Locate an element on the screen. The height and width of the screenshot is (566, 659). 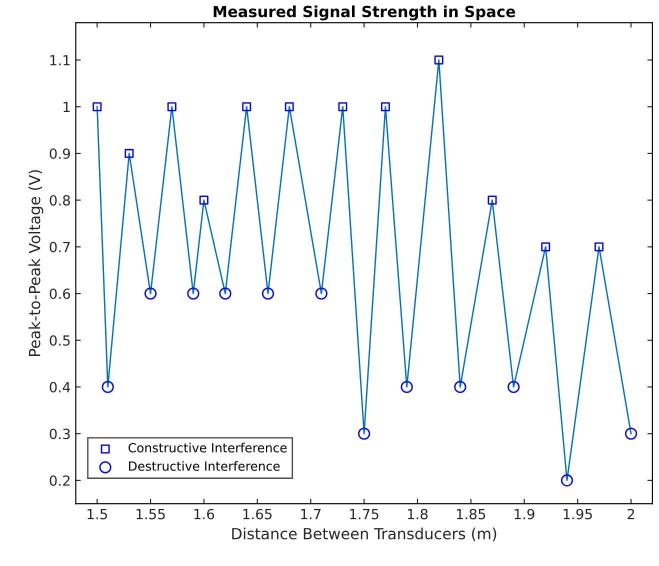
y-tick-label: 0.2 is located at coordinates (60, 480).